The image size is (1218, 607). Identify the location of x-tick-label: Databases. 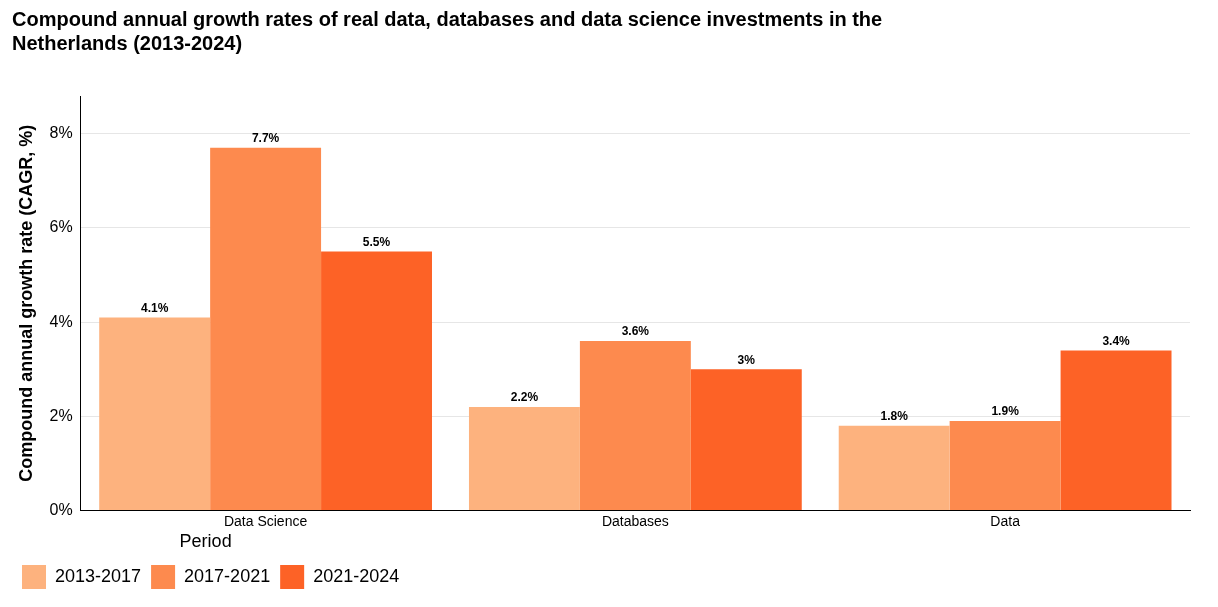
(635, 520).